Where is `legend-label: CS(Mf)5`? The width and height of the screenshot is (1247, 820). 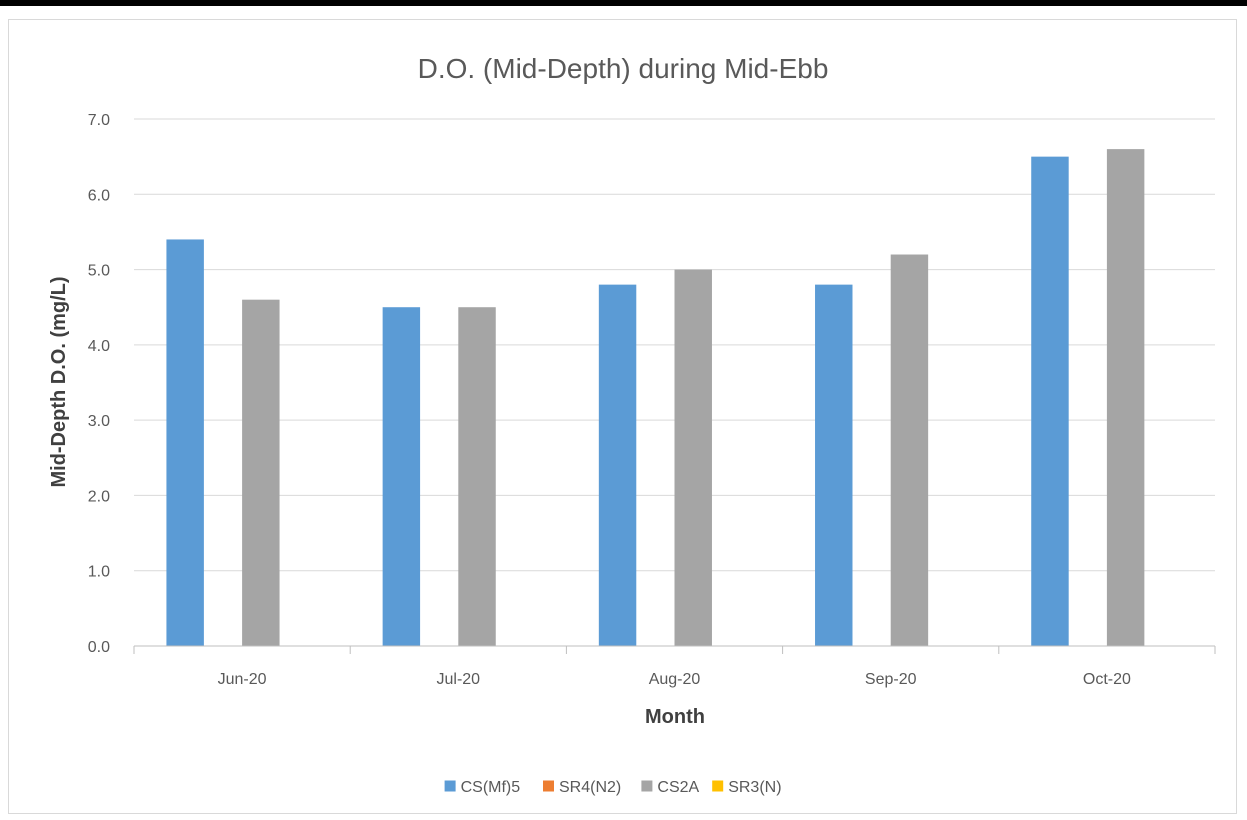
legend-label: CS(Mf)5 is located at coordinates (491, 787).